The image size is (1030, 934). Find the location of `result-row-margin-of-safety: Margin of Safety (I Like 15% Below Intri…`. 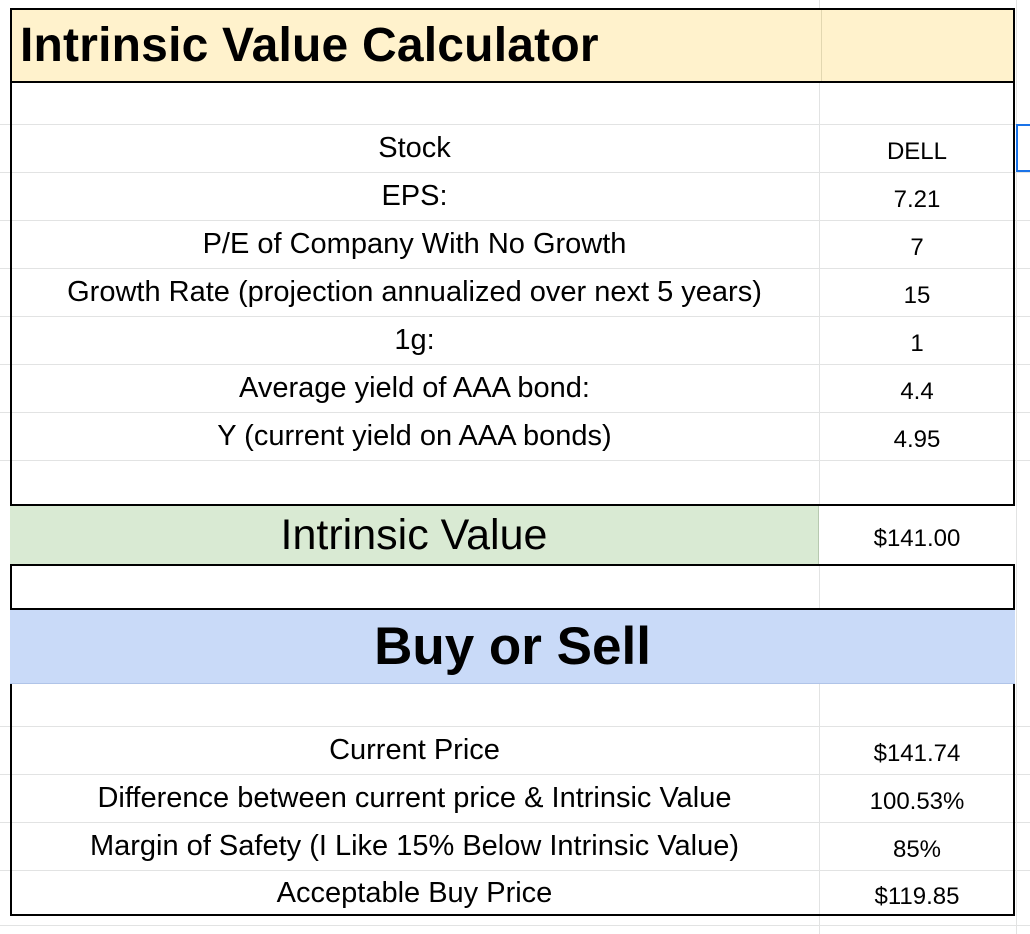

result-row-margin-of-safety: Margin of Safety (I Like 15% Below Intri… is located at coordinates (512, 846).